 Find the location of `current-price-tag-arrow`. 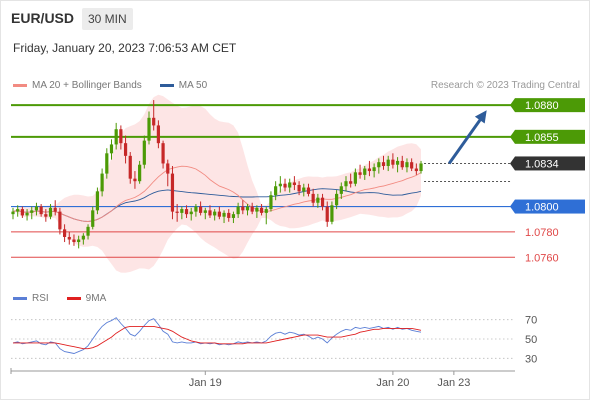

current-price-tag-arrow is located at coordinates (512, 163).